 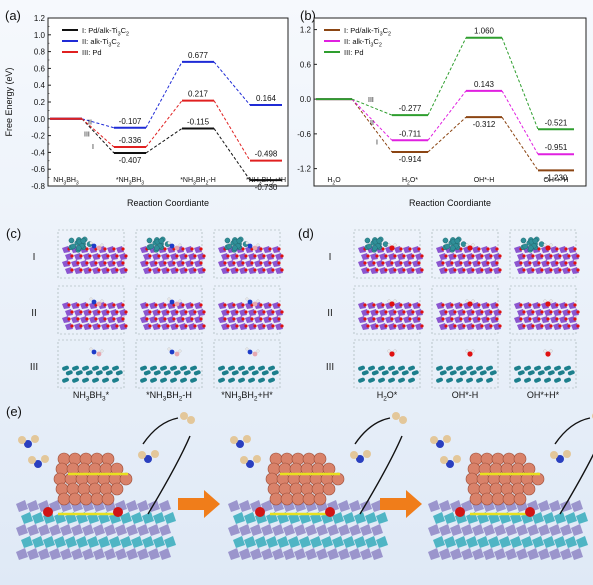 I want to click on x-category-label-a: NH3BH3, so click(x=66, y=182).